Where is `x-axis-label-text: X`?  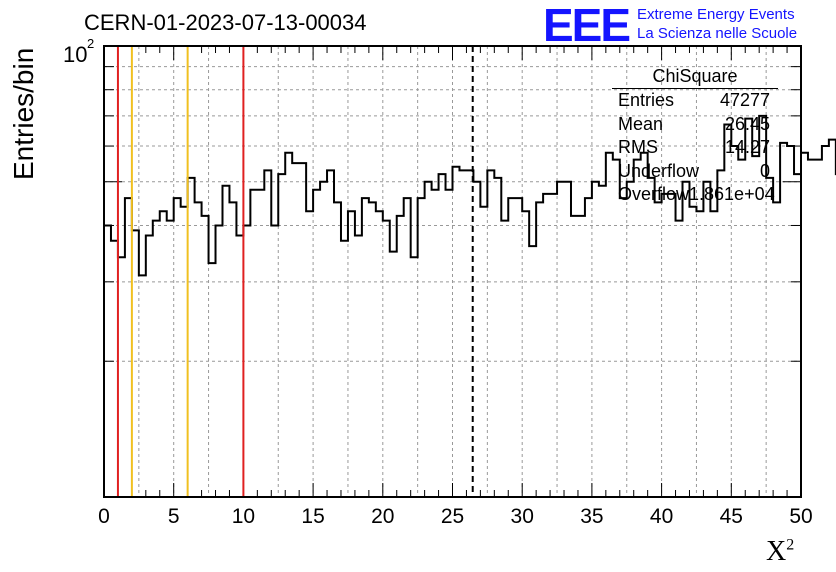 x-axis-label-text: X is located at coordinates (776, 551).